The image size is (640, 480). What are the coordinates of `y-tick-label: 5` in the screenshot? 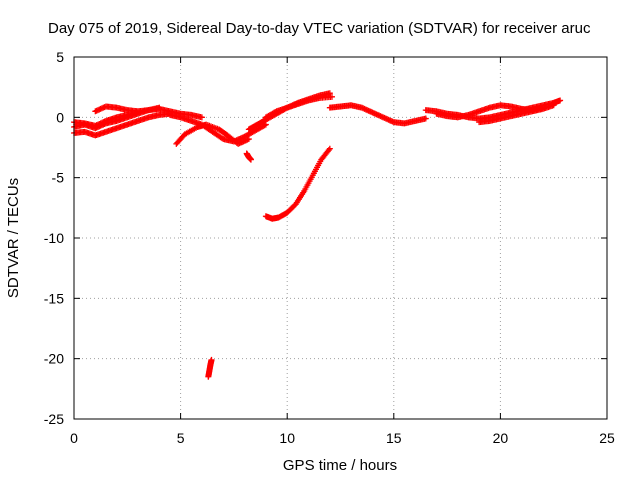 It's located at (60, 57).